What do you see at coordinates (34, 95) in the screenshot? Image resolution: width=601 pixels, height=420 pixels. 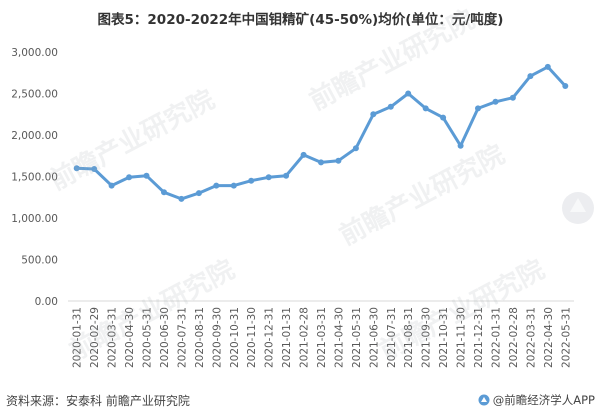 I see `y-tick-label: 2,500.00` at bounding box center [34, 95].